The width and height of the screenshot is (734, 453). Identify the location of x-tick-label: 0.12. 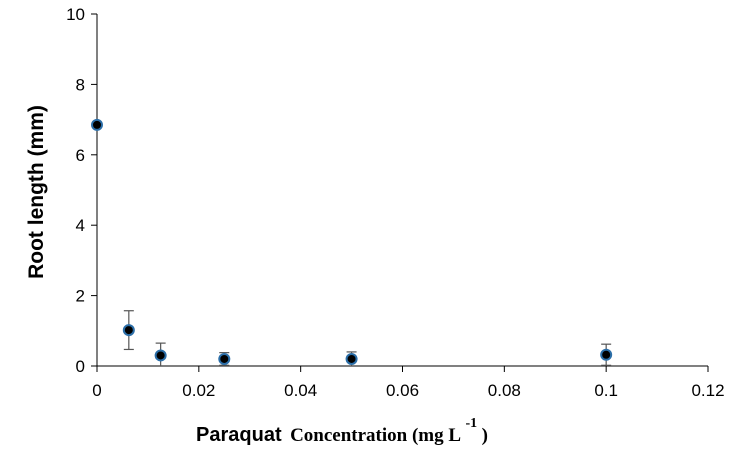
(707, 390).